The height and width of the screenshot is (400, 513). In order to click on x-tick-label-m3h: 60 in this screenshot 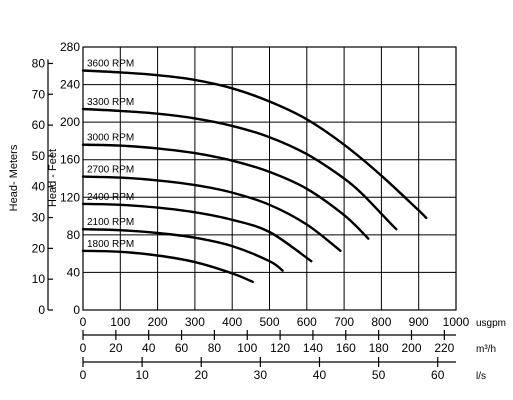, I will do `click(182, 348)`.